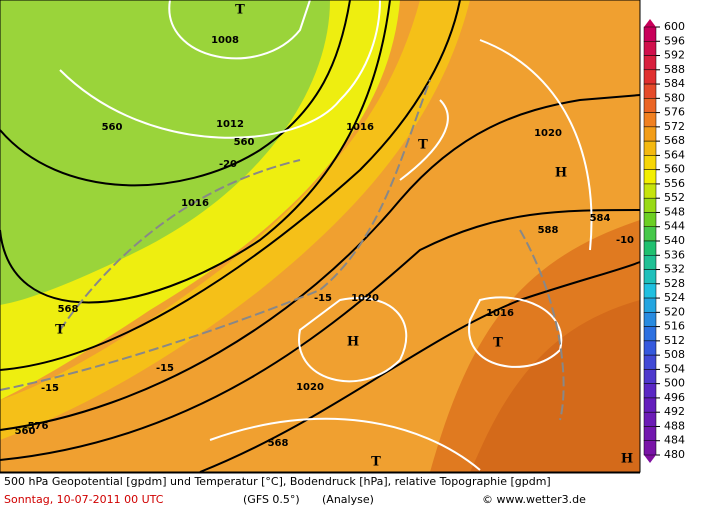  Describe the element at coordinates (348, 499) in the screenshot. I see `footer-run: (Analyse)` at that location.